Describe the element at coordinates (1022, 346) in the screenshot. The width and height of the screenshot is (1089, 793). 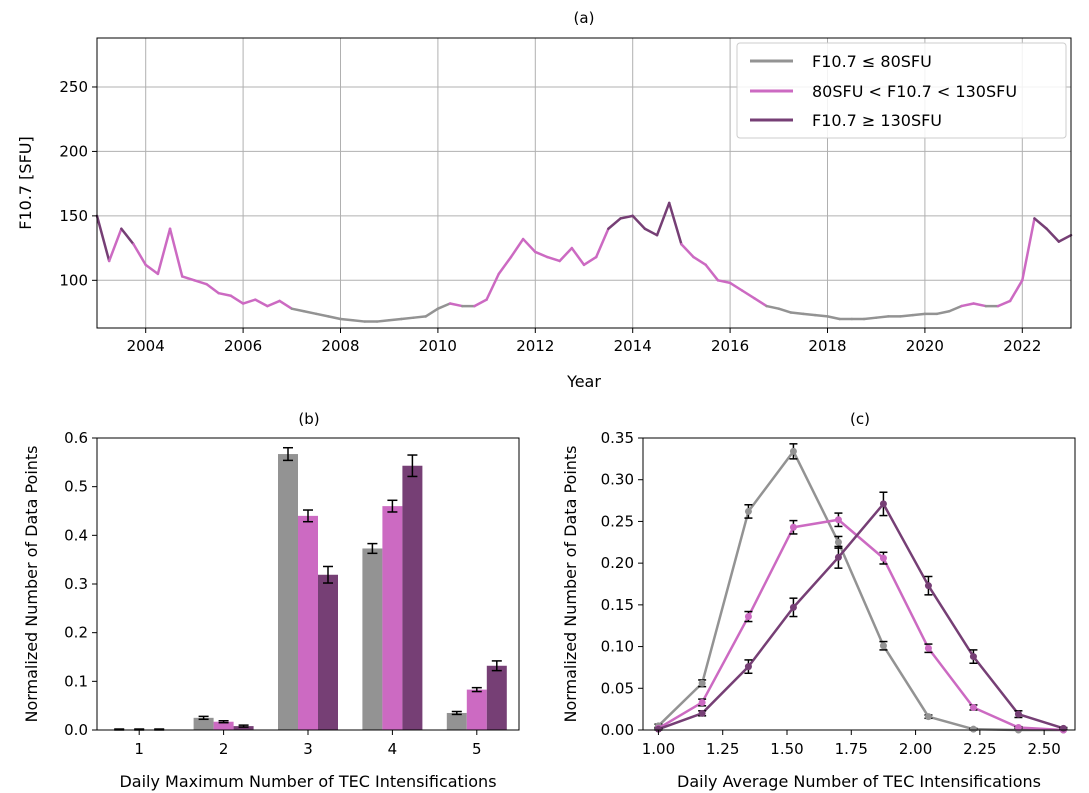
I see `panel-a-xtick-label: 2022` at that location.